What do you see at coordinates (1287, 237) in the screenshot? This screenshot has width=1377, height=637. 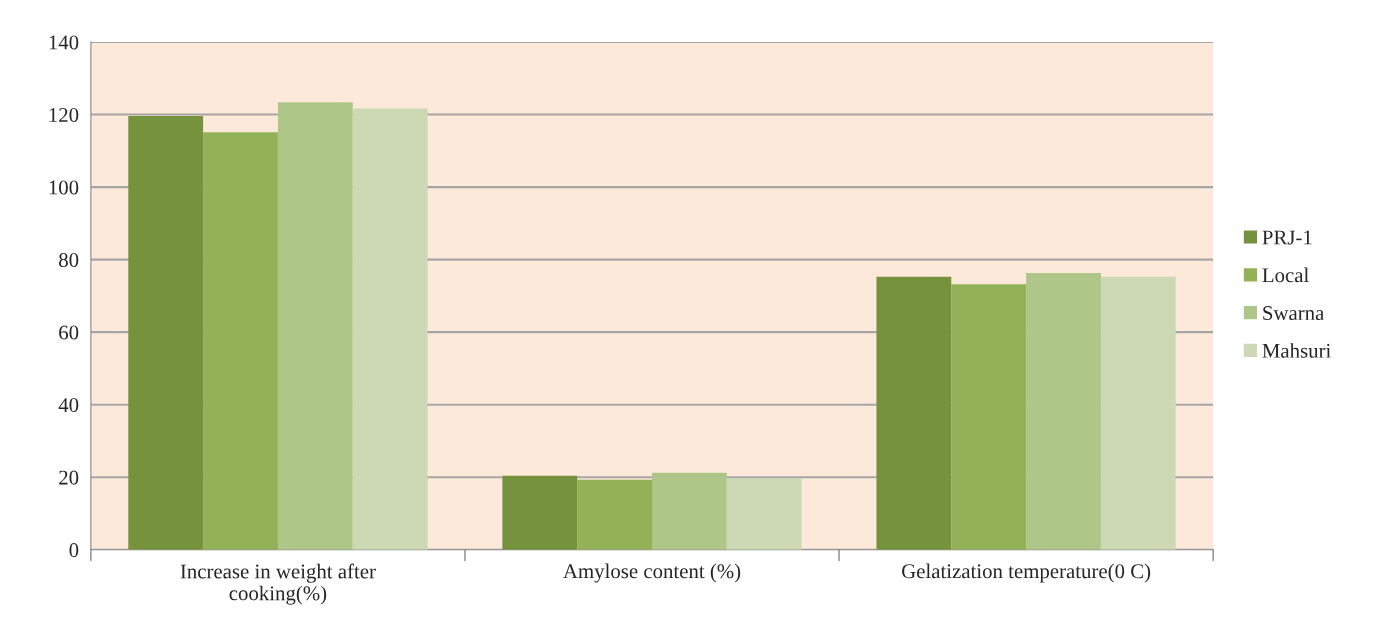 I see `legend-label: PRJ-1` at bounding box center [1287, 237].